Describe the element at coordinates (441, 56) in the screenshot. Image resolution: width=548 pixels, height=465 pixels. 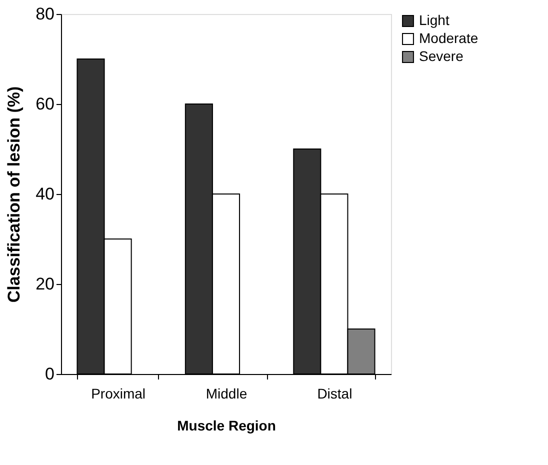
I see `legend-label: Severe` at that location.